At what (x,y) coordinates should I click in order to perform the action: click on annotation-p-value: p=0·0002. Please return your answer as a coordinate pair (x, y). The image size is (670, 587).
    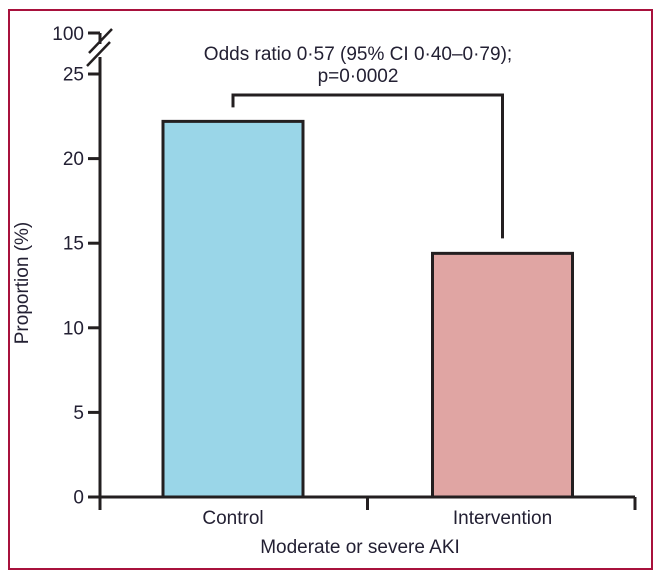
    Looking at the image, I should click on (358, 76).